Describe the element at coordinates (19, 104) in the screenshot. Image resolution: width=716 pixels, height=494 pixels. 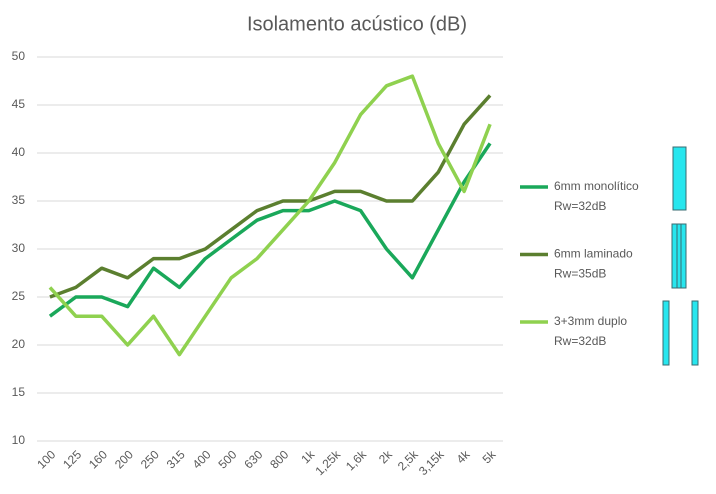
I see `y-tick-label: 45` at that location.